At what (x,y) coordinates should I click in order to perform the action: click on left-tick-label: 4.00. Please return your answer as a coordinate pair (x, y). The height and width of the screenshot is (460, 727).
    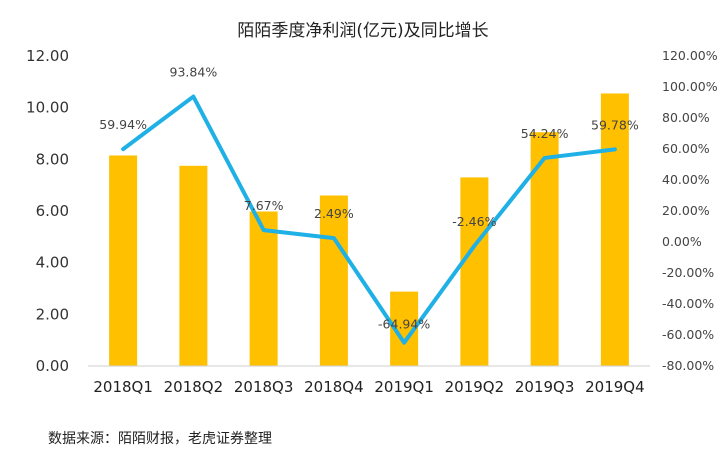
    Looking at the image, I should click on (52, 263).